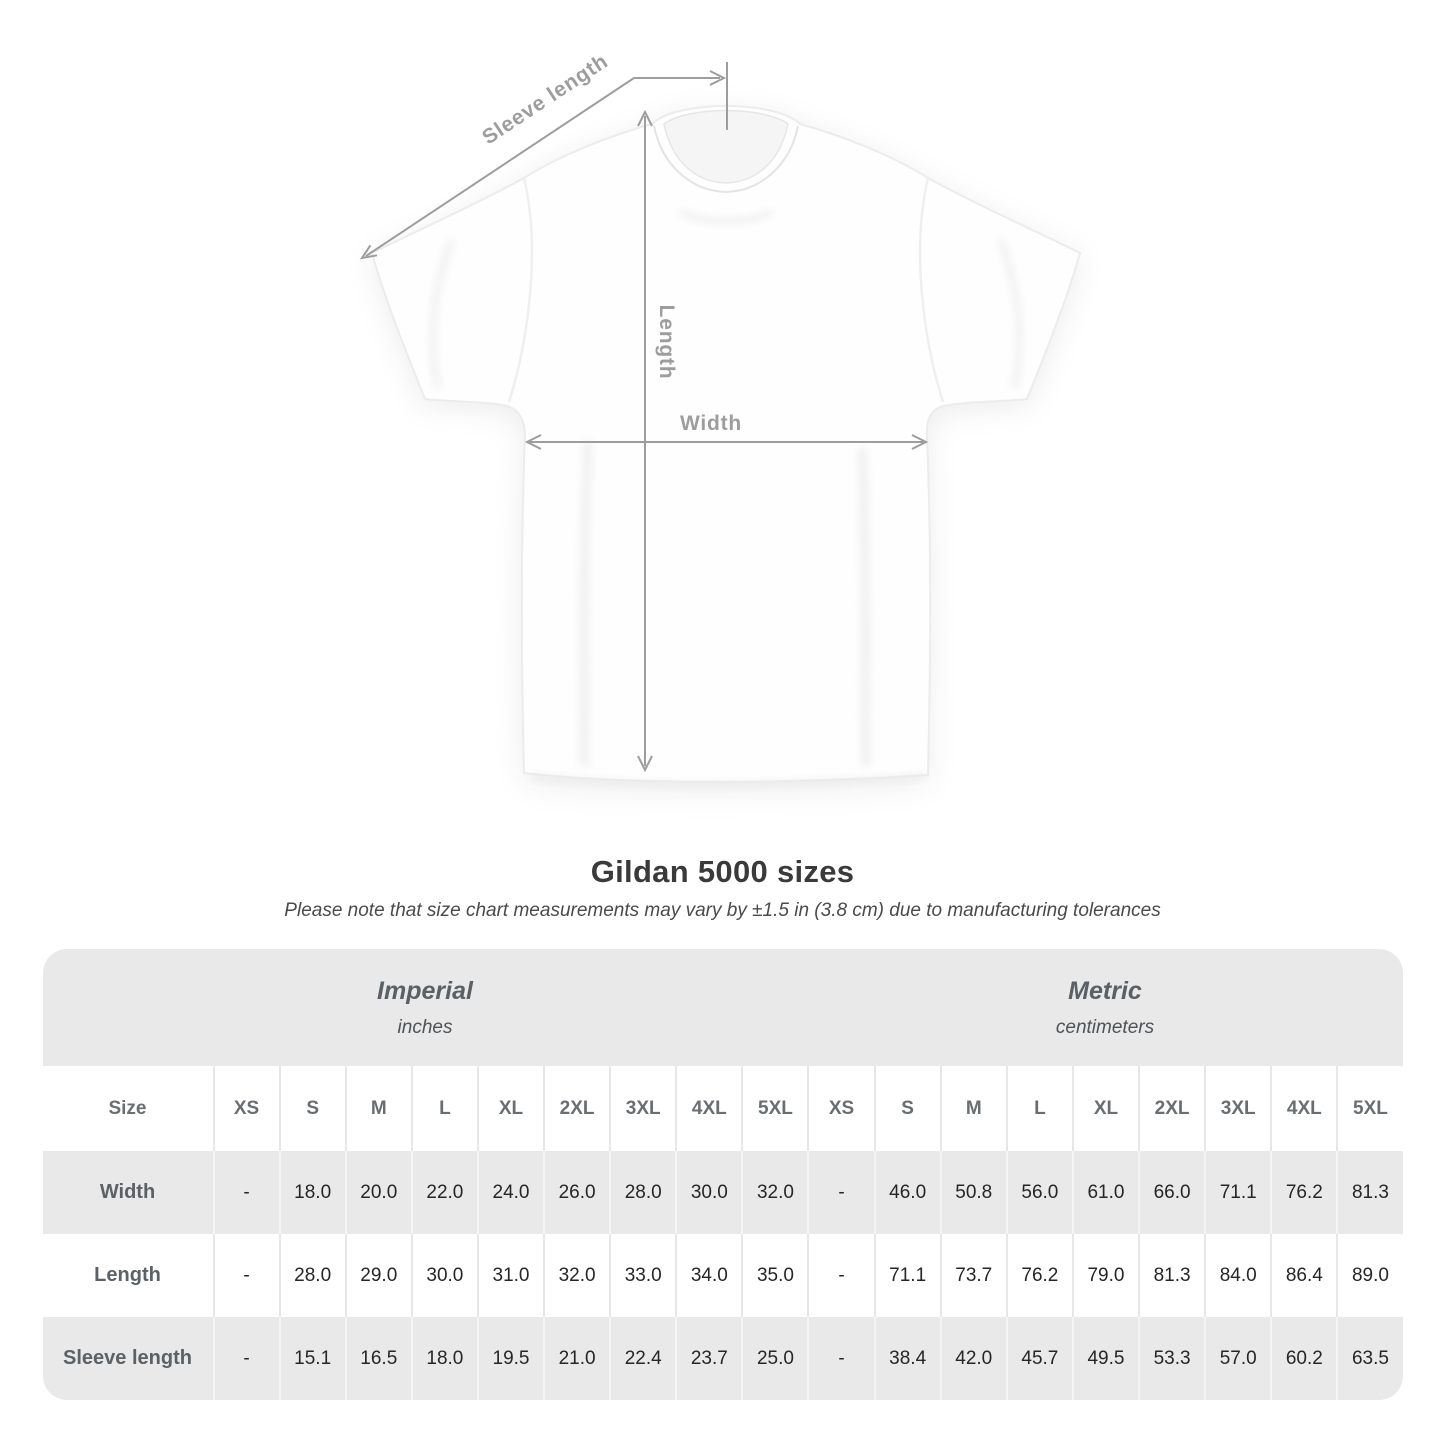 The height and width of the screenshot is (1445, 1445). What do you see at coordinates (711, 423) in the screenshot?
I see `width-label: Width` at bounding box center [711, 423].